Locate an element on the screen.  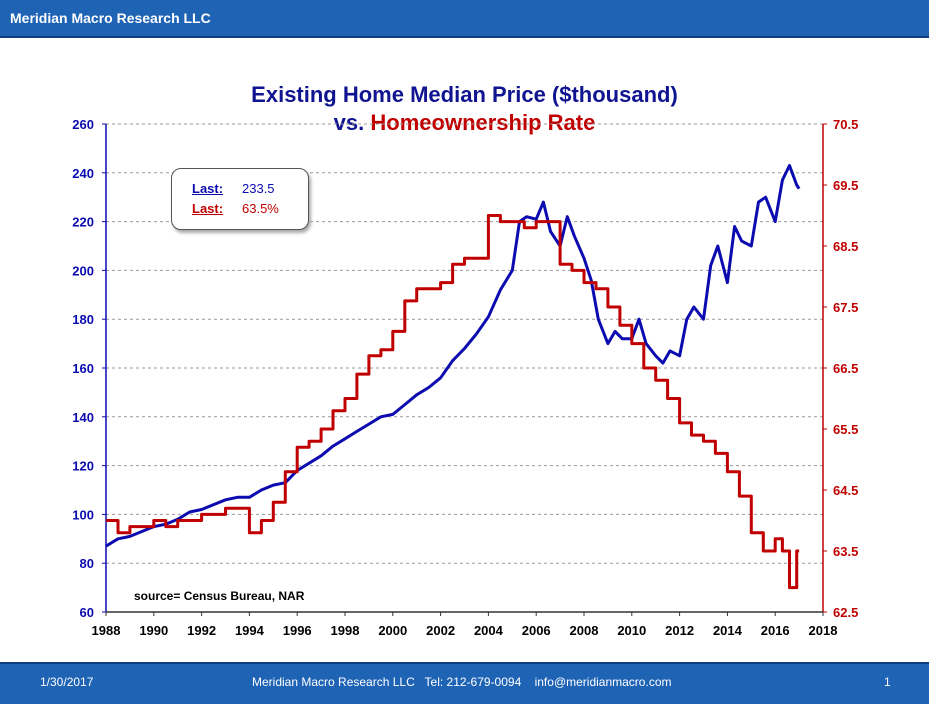
last-value-price: 233.5 is located at coordinates (258, 188).